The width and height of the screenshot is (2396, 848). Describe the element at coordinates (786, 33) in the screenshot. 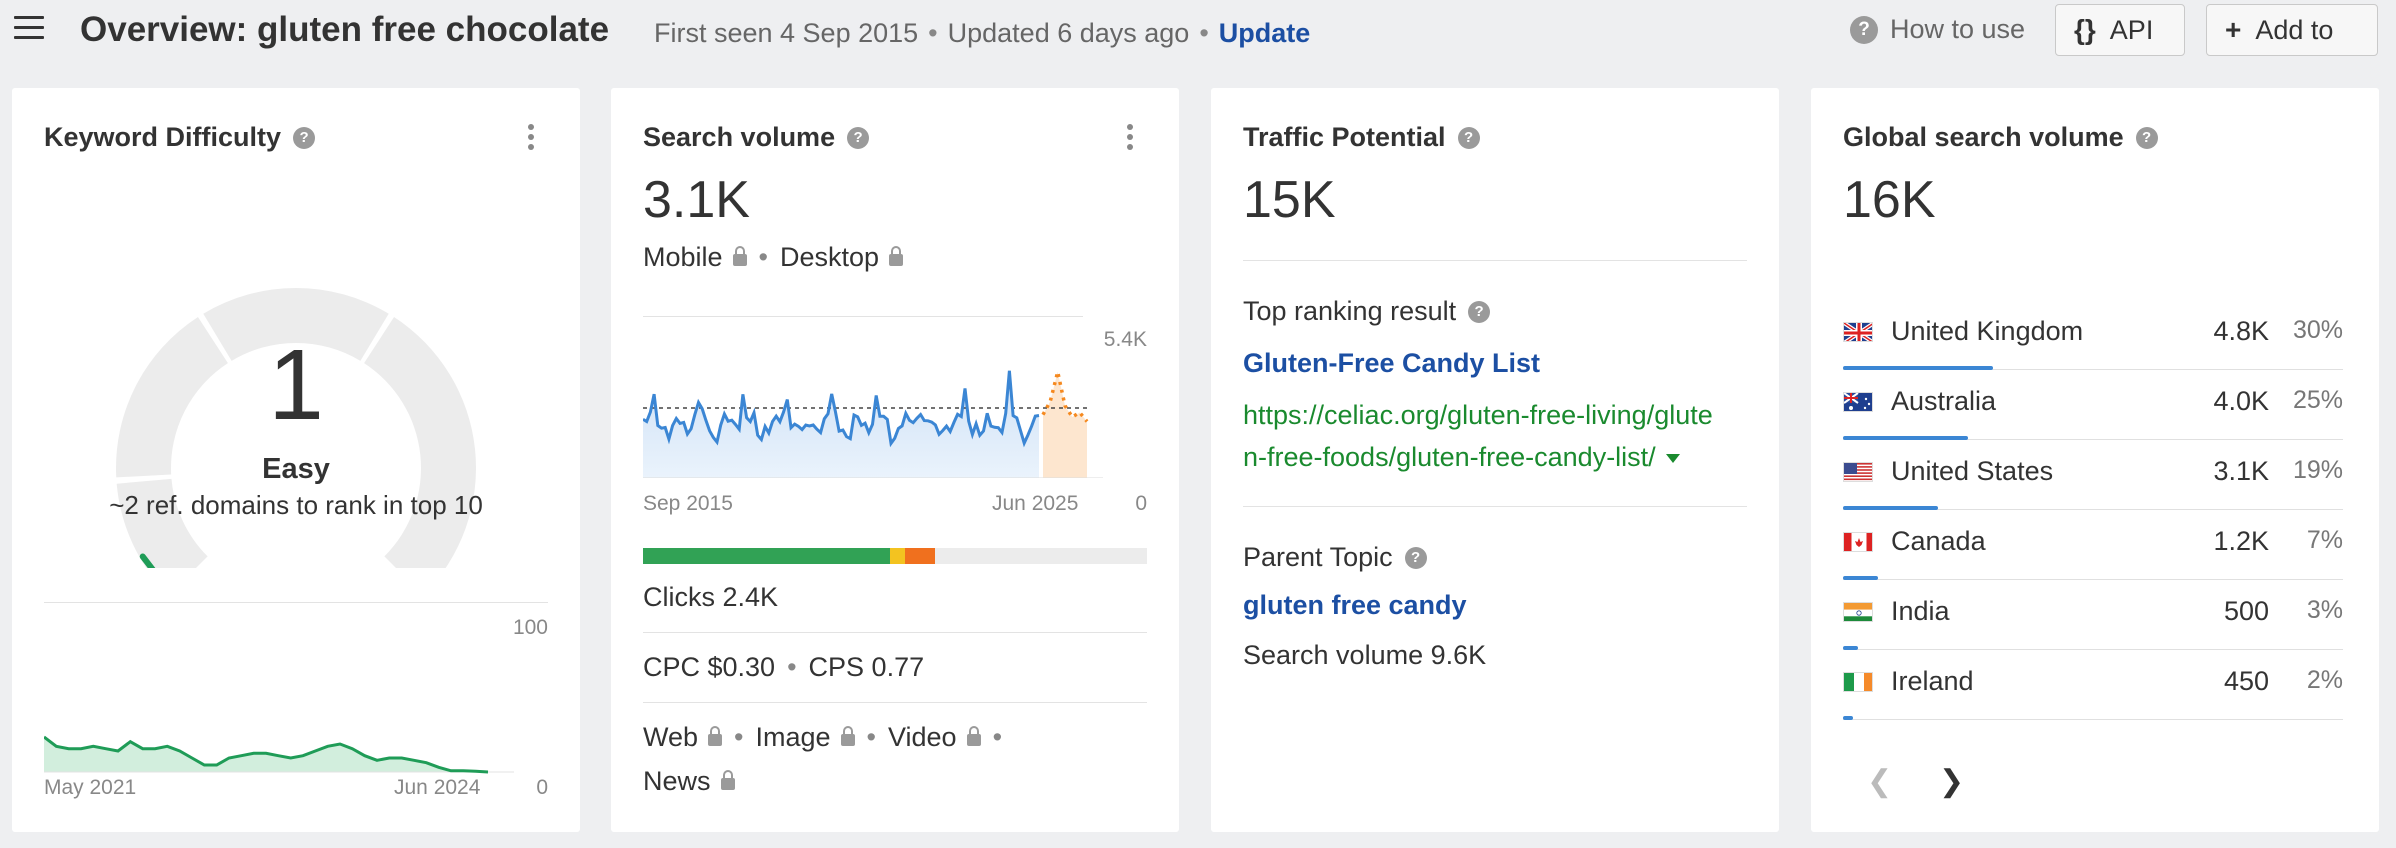

I see `first-seen: First seen 4 Sep 2015` at that location.